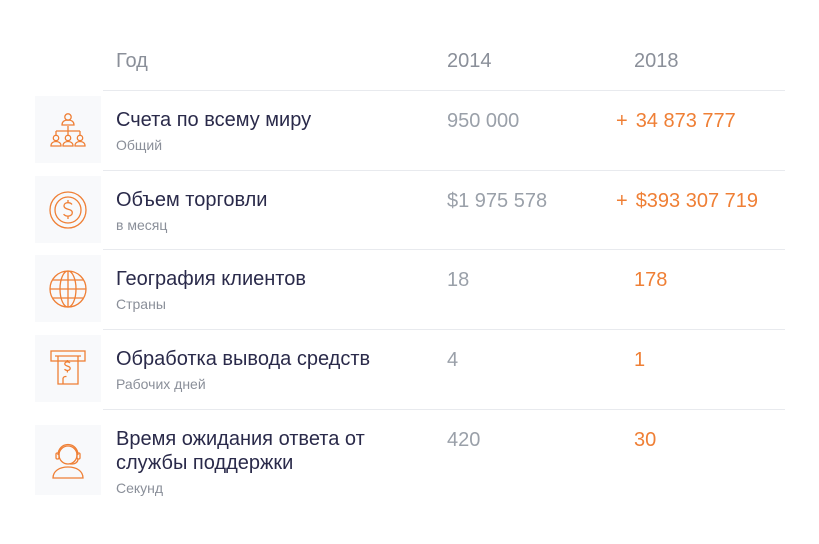 The image size is (819, 544). I want to click on value-2018: + $393 307 719, so click(687, 201).